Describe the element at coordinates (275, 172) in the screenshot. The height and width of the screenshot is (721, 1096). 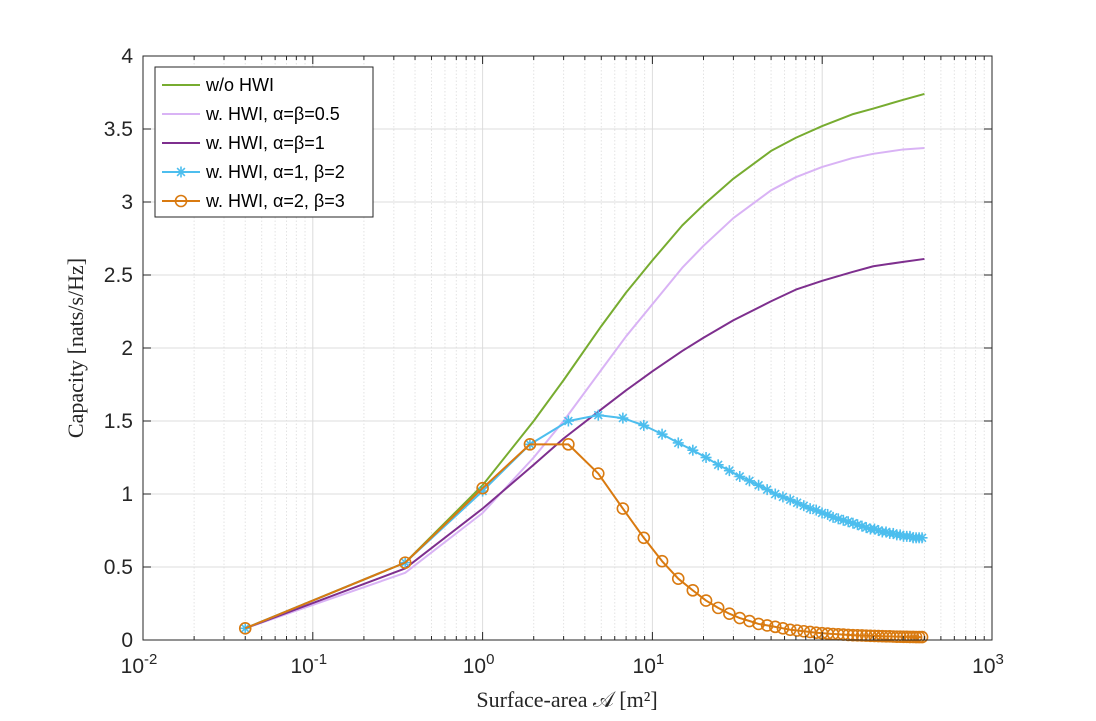
I see `legend-label: w. HWI, α=1, β=2` at that location.